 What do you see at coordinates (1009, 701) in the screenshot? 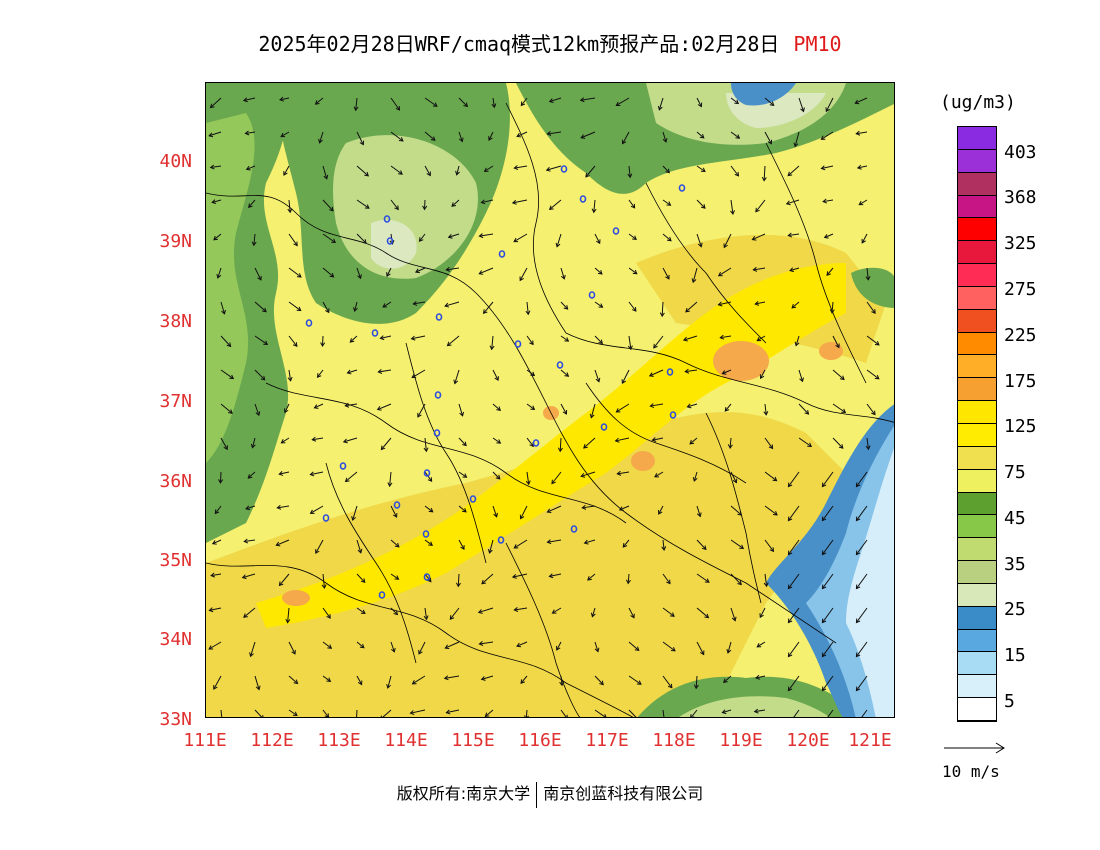
I see `legend-level: 5` at bounding box center [1009, 701].